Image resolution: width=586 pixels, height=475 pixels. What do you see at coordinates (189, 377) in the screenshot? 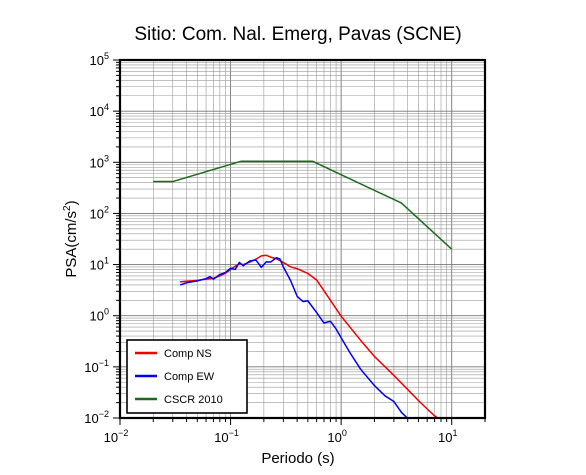
I see `legend-label: Comp EW` at bounding box center [189, 377].